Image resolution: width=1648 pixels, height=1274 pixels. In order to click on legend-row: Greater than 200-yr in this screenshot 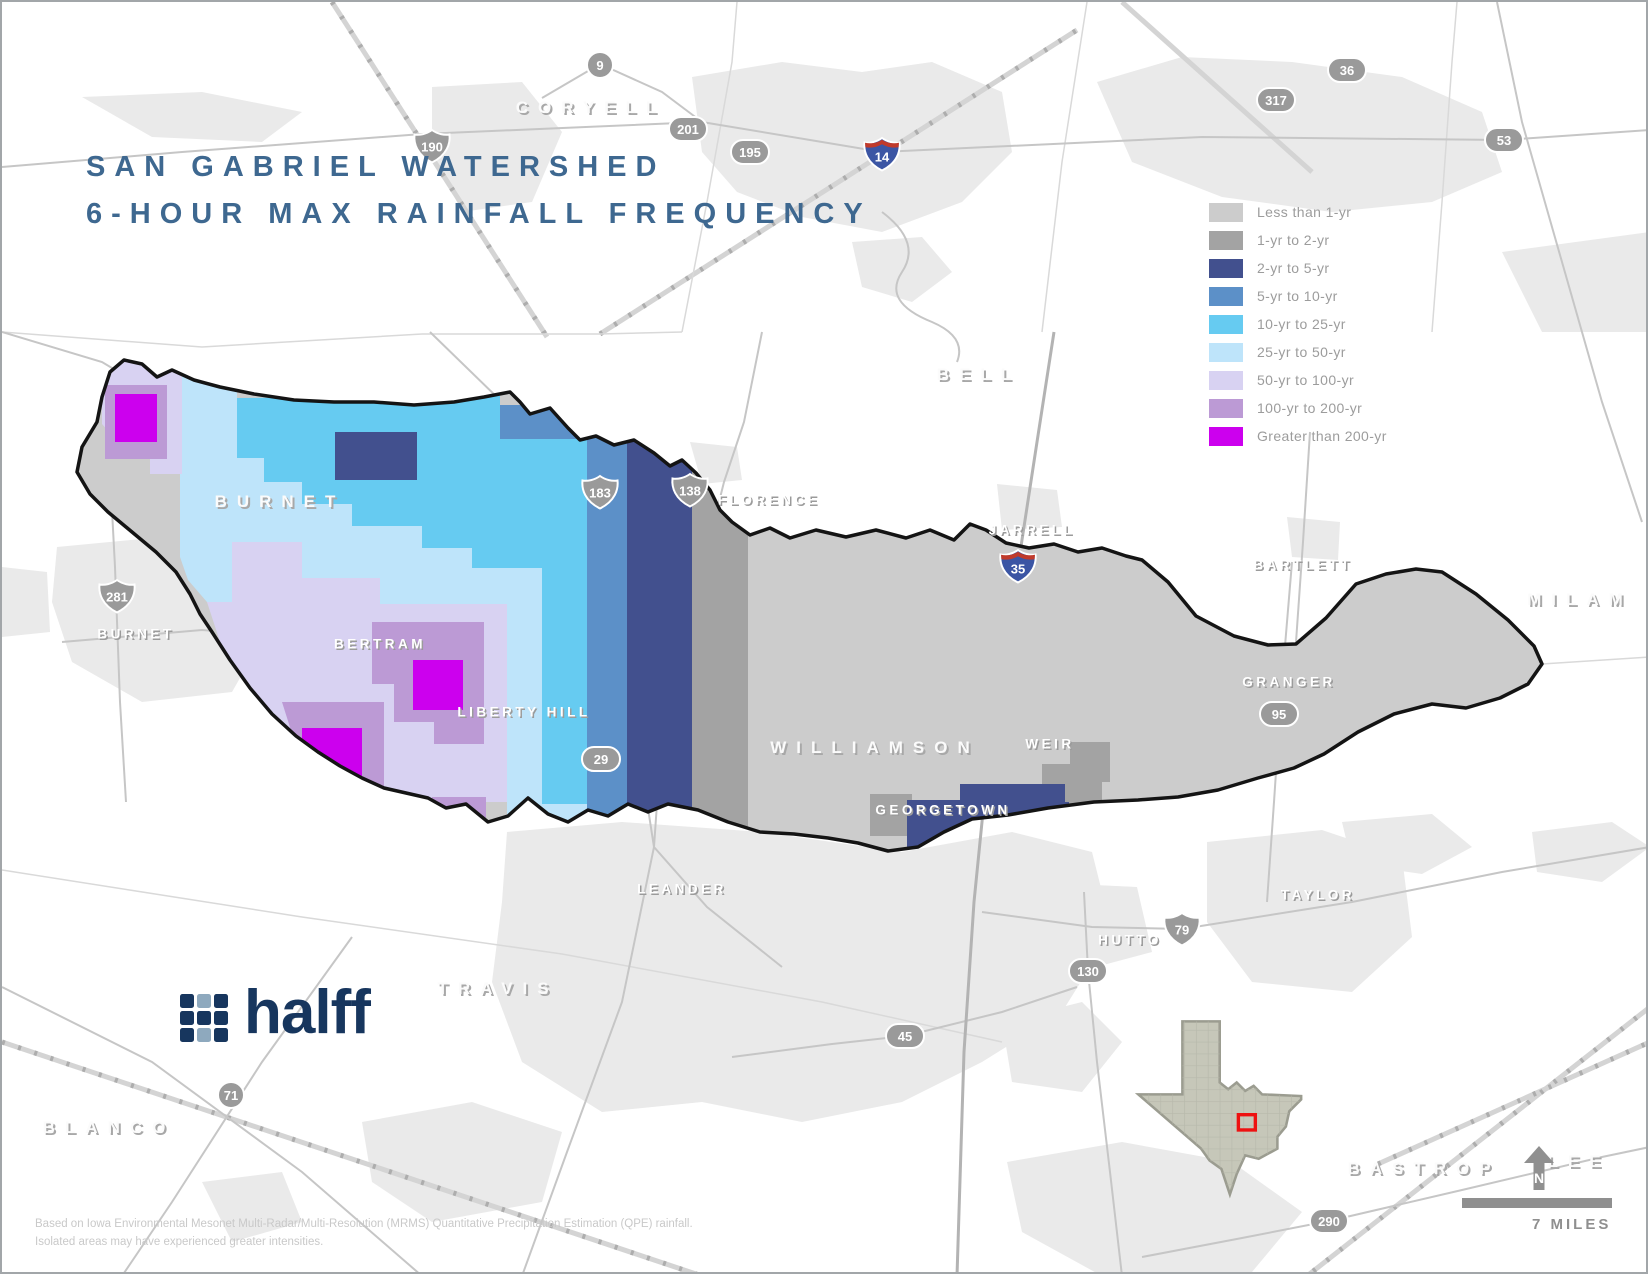, I will do `click(1298, 436)`.